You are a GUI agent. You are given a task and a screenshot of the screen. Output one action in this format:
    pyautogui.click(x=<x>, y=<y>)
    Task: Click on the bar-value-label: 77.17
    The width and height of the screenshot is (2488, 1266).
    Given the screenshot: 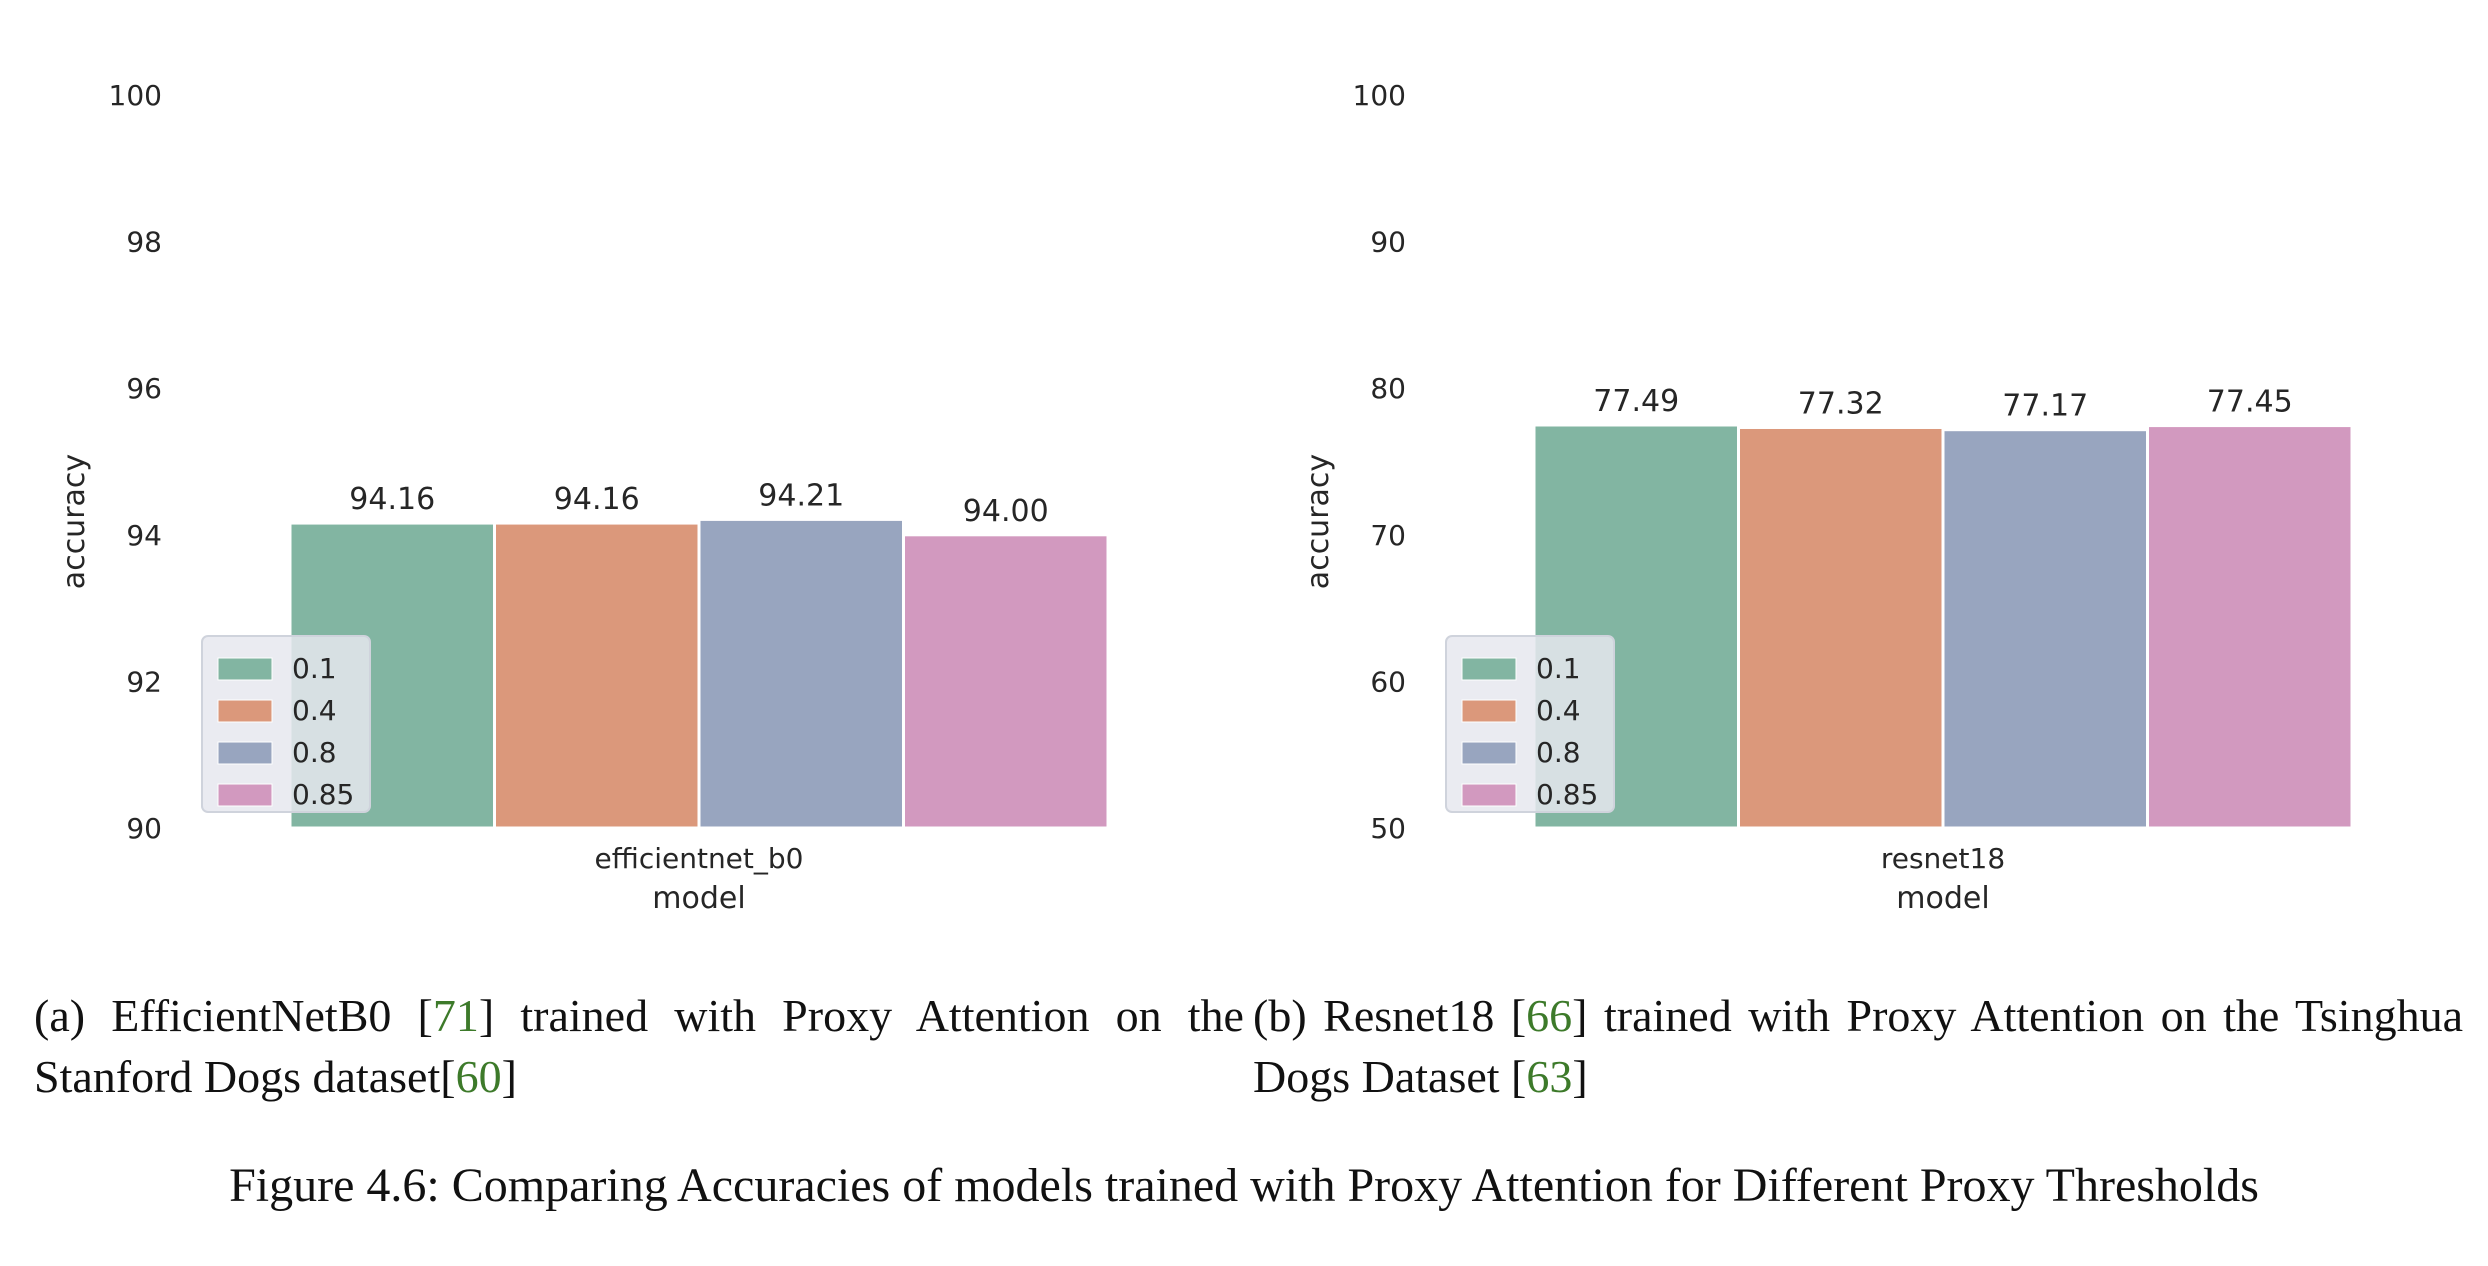 What is the action you would take?
    pyautogui.click(x=2045, y=406)
    